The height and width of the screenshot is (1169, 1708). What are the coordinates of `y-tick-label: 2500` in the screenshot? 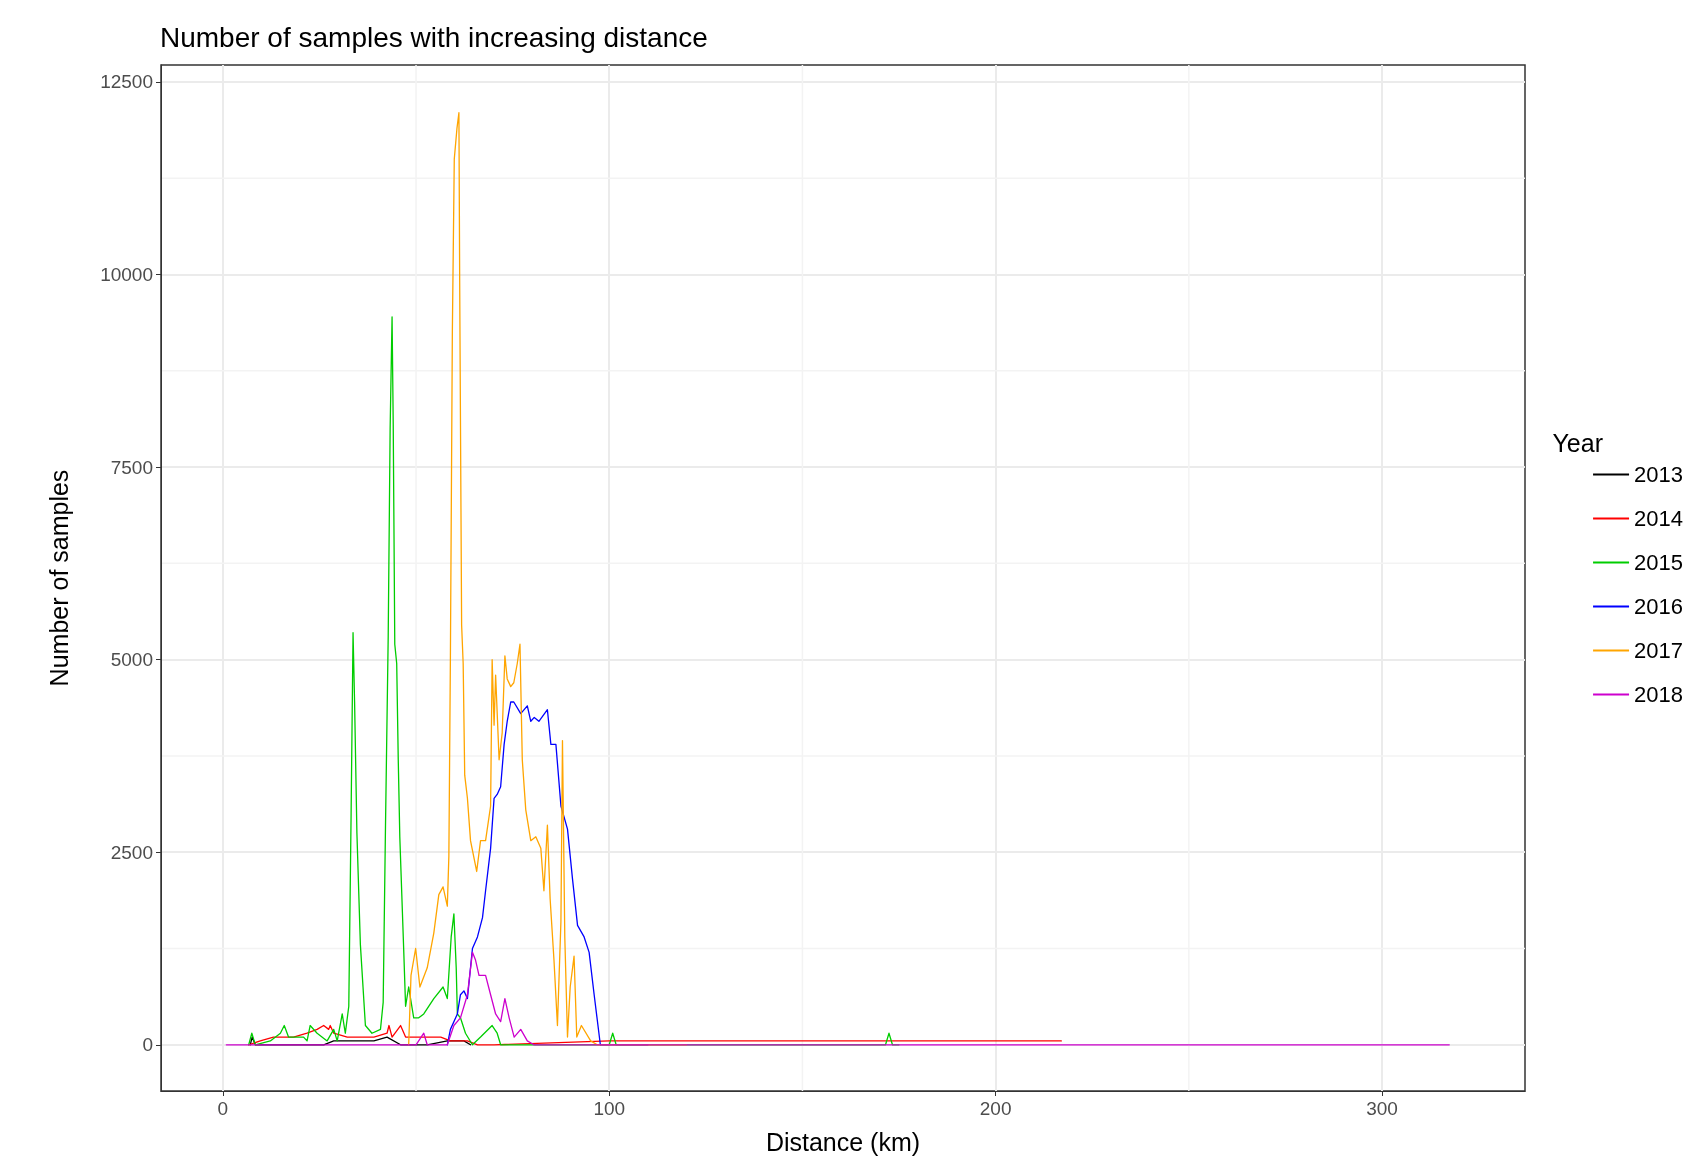 It's located at (131, 852).